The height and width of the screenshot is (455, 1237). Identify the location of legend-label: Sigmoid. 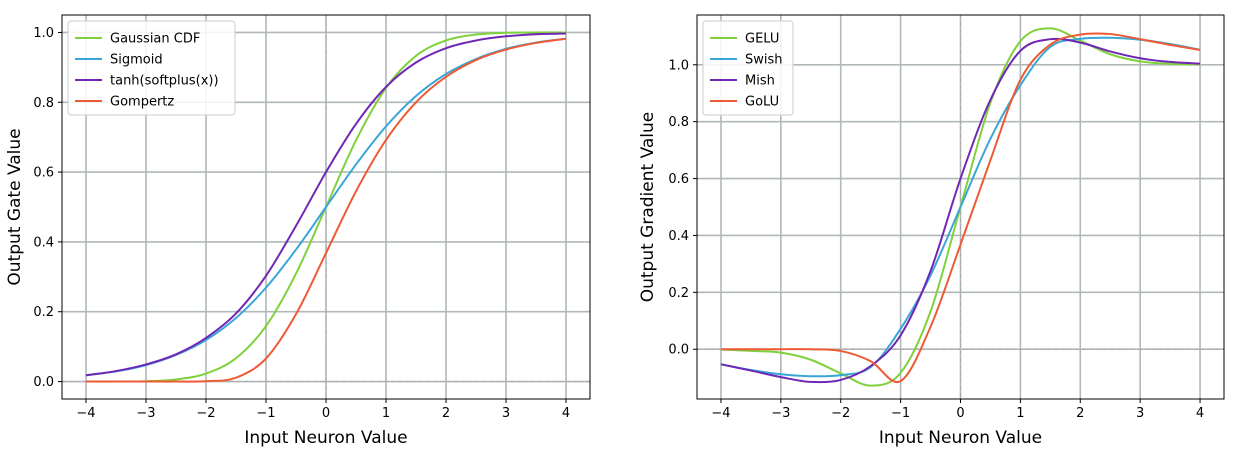
(136, 60).